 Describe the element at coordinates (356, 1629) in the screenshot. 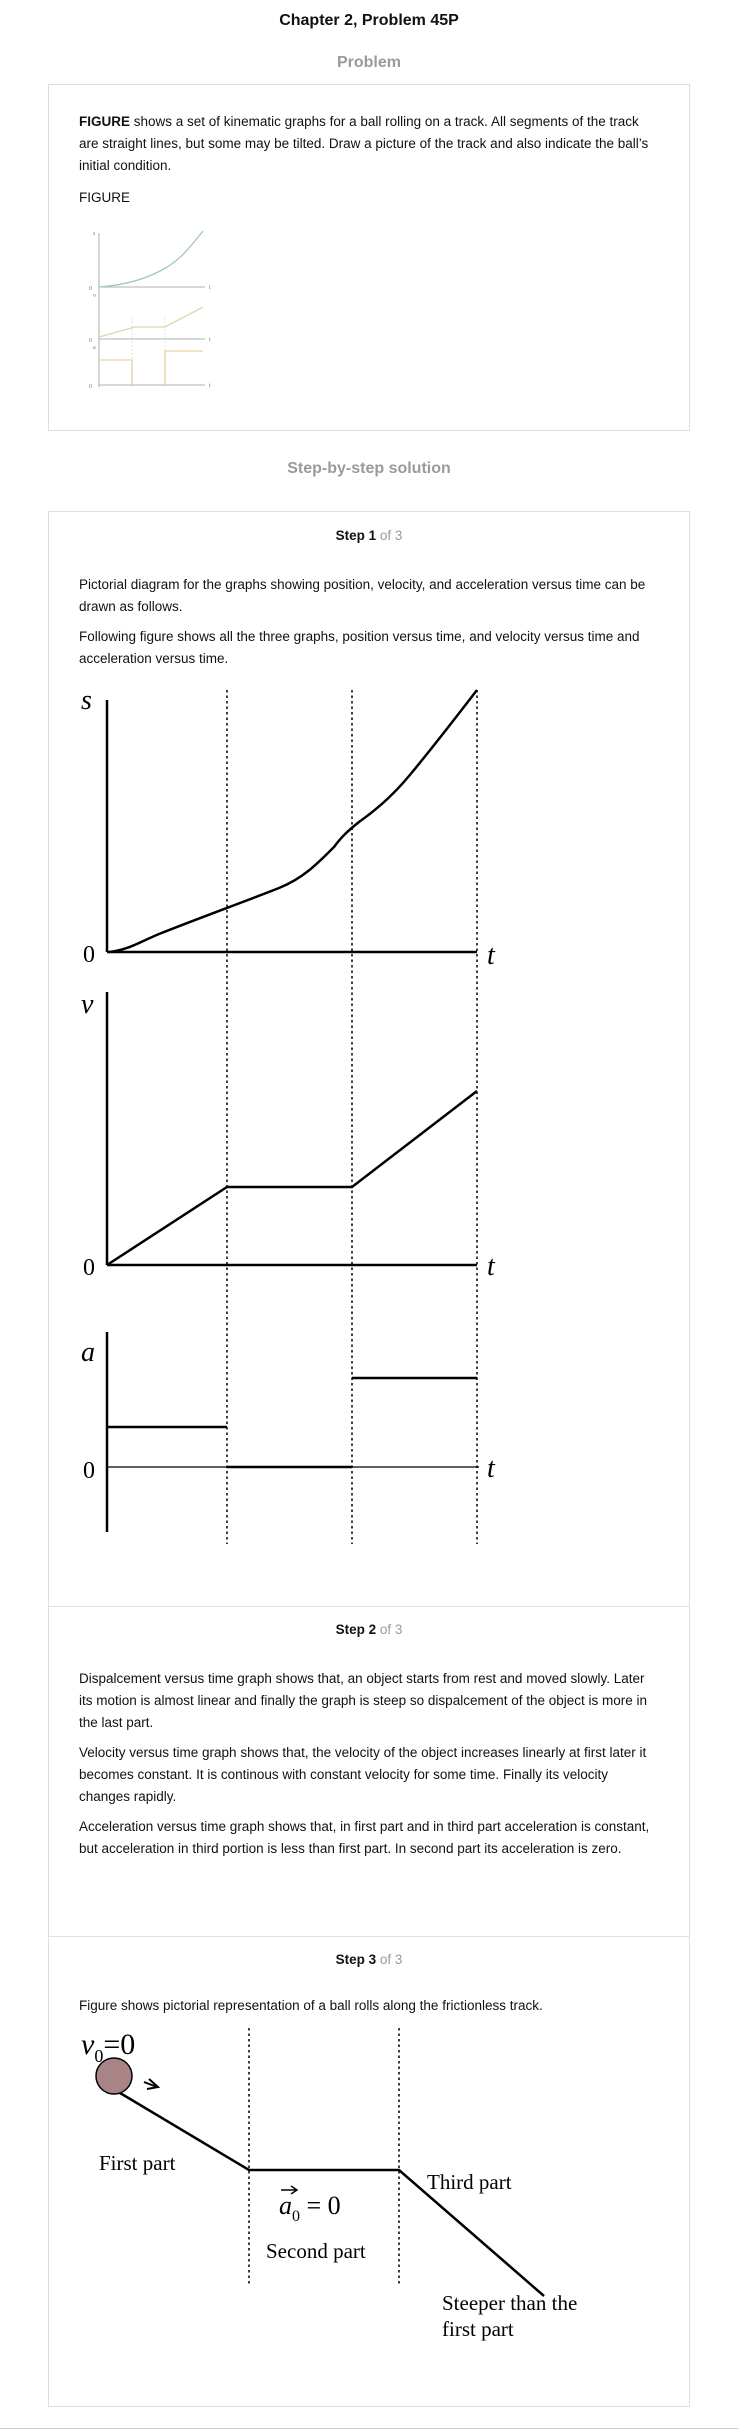

I see `step2-label: Step 2` at that location.